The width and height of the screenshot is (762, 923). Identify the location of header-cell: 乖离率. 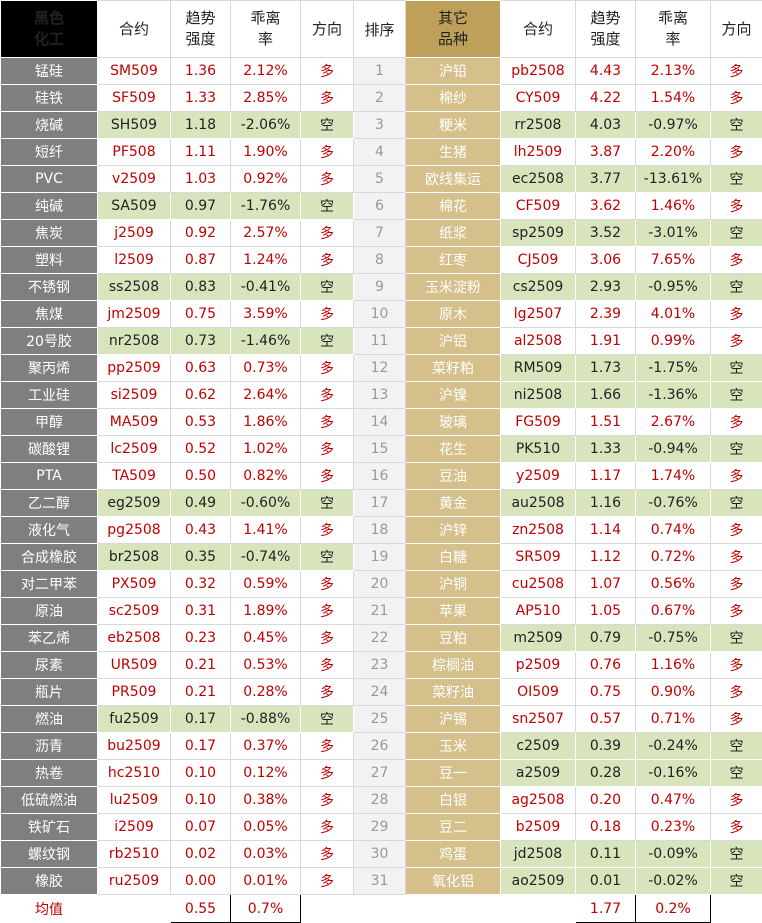
(673, 29).